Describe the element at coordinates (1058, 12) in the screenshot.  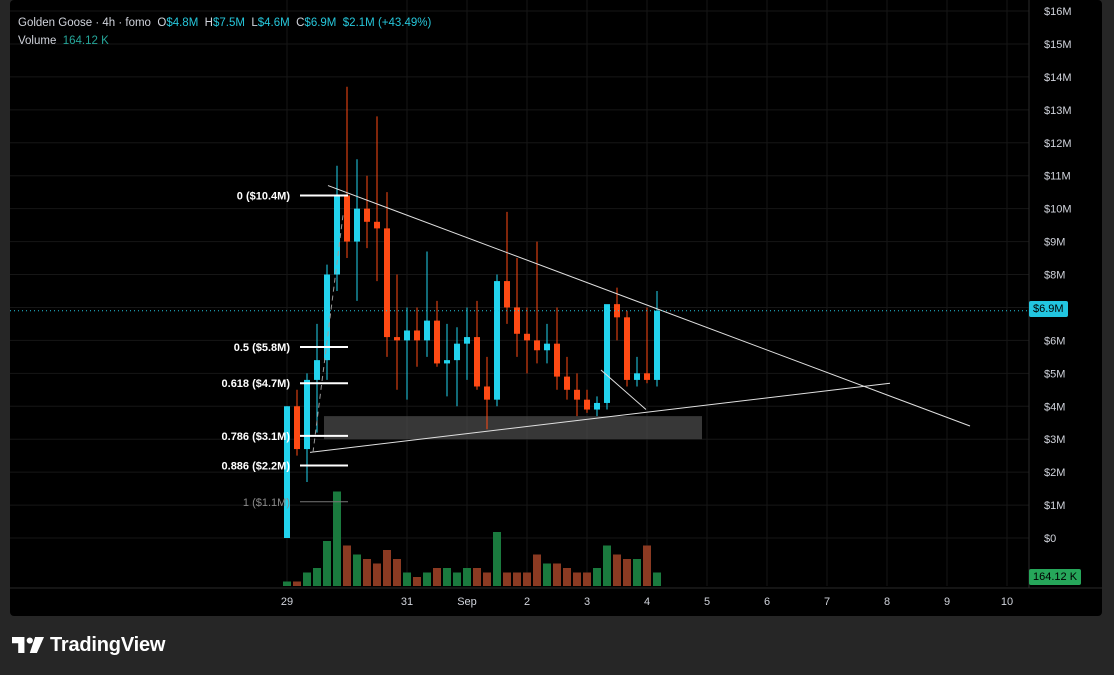
I see `price-axis-label: $16M` at that location.